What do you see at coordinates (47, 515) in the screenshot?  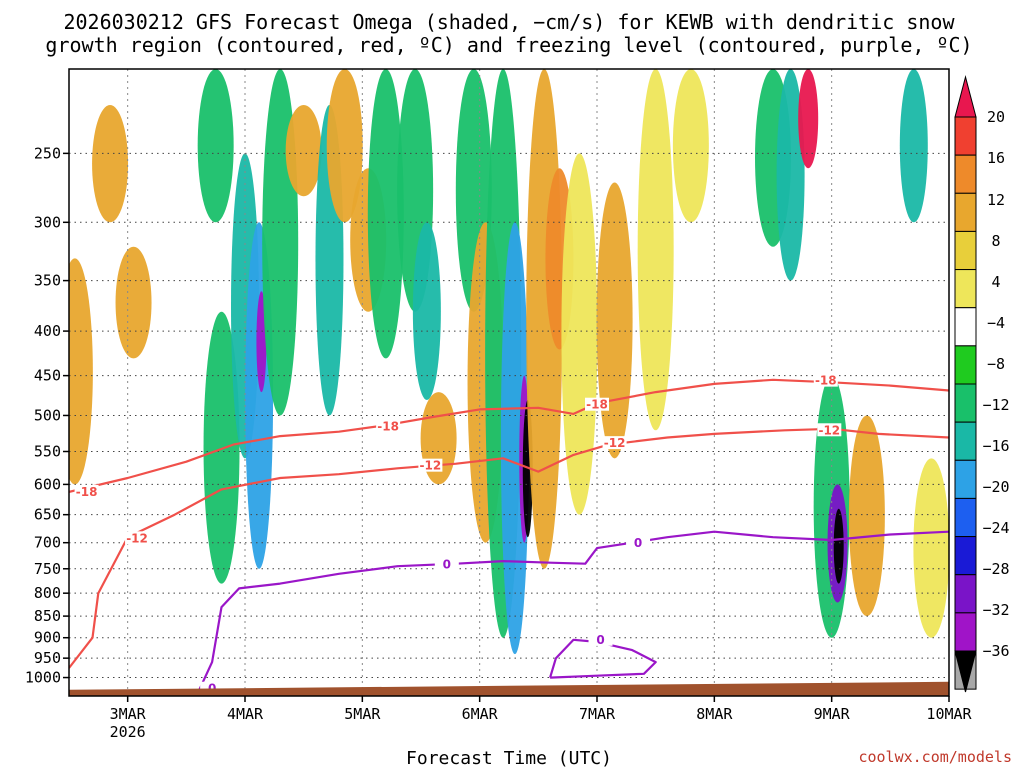 I see `y-tick-label-650: 650` at bounding box center [47, 515].